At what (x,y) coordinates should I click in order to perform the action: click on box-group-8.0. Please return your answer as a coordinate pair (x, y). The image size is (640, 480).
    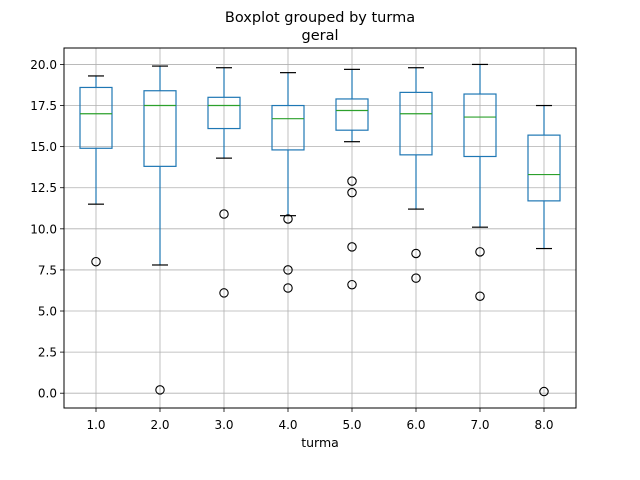
    Looking at the image, I should click on (544, 250).